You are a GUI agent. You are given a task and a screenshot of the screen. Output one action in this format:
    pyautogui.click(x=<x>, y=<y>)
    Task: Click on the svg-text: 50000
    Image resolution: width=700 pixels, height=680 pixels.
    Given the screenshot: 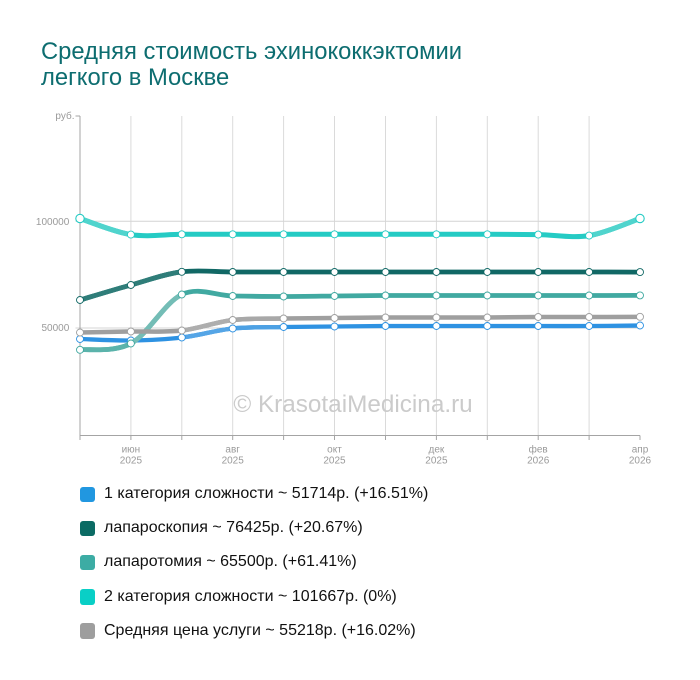 What is the action you would take?
    pyautogui.click(x=55, y=328)
    